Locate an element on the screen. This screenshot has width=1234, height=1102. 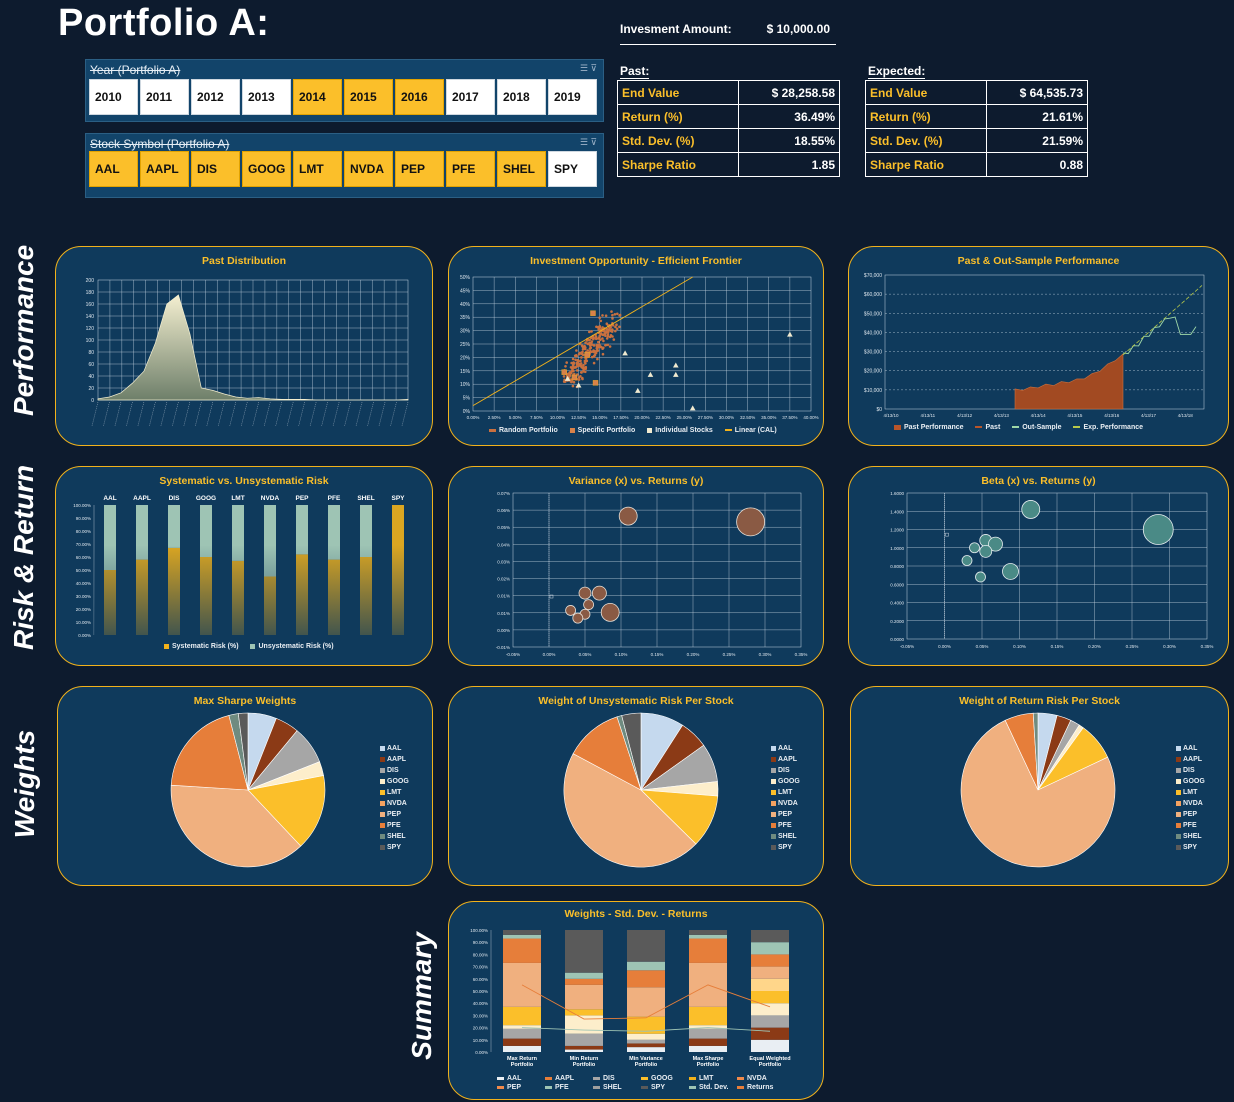
pie-slice-lmt is located at coordinates (286, 811).